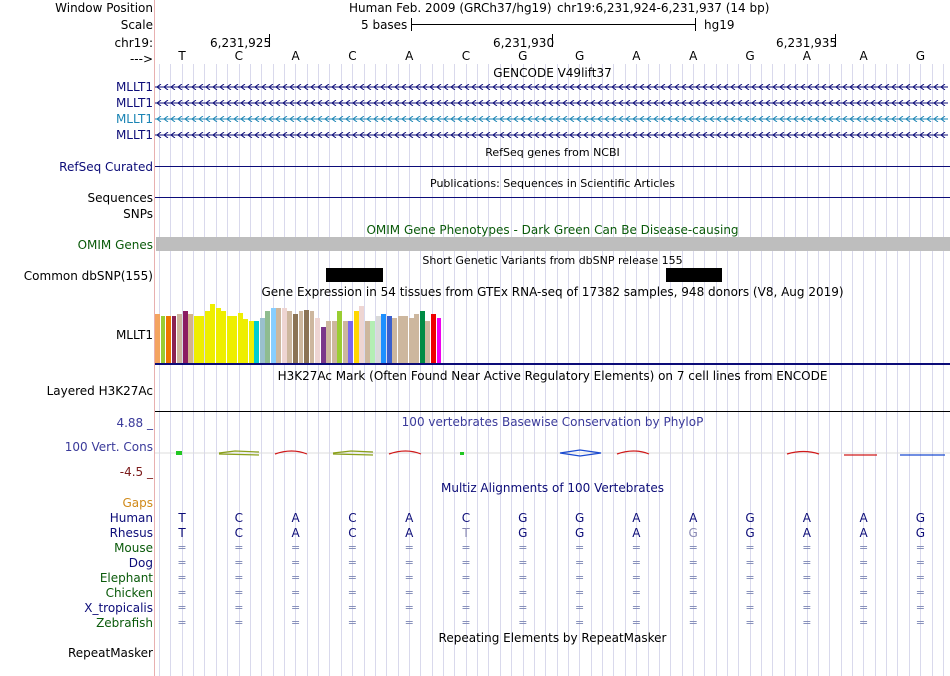 The width and height of the screenshot is (950, 676). I want to click on gtex-bar-chart, so click(552, 331).